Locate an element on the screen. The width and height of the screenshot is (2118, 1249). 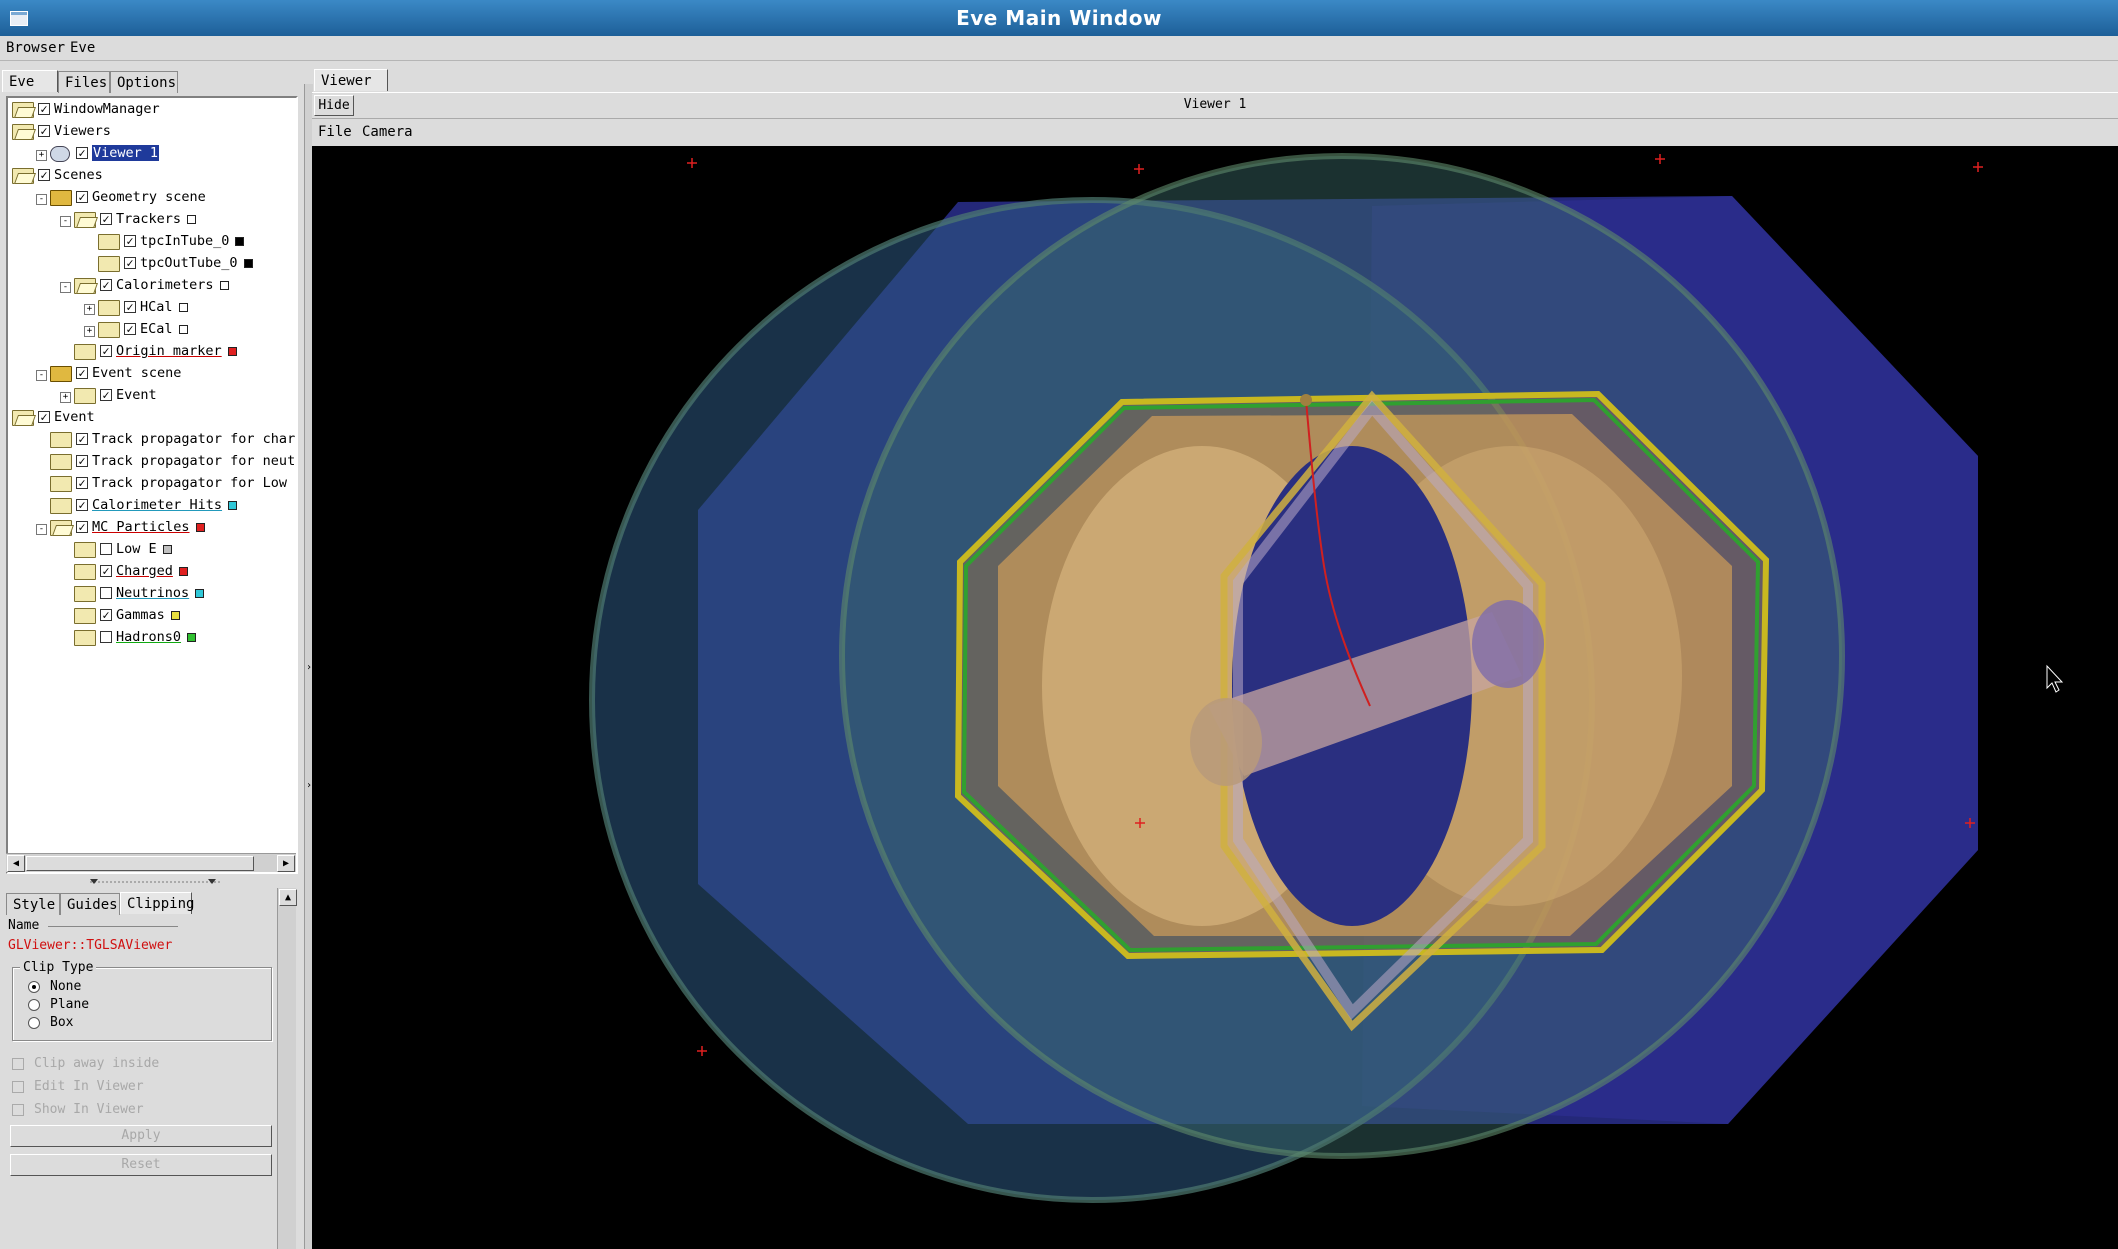
edit-in-viewer-checkbox is located at coordinates (18, 1087).